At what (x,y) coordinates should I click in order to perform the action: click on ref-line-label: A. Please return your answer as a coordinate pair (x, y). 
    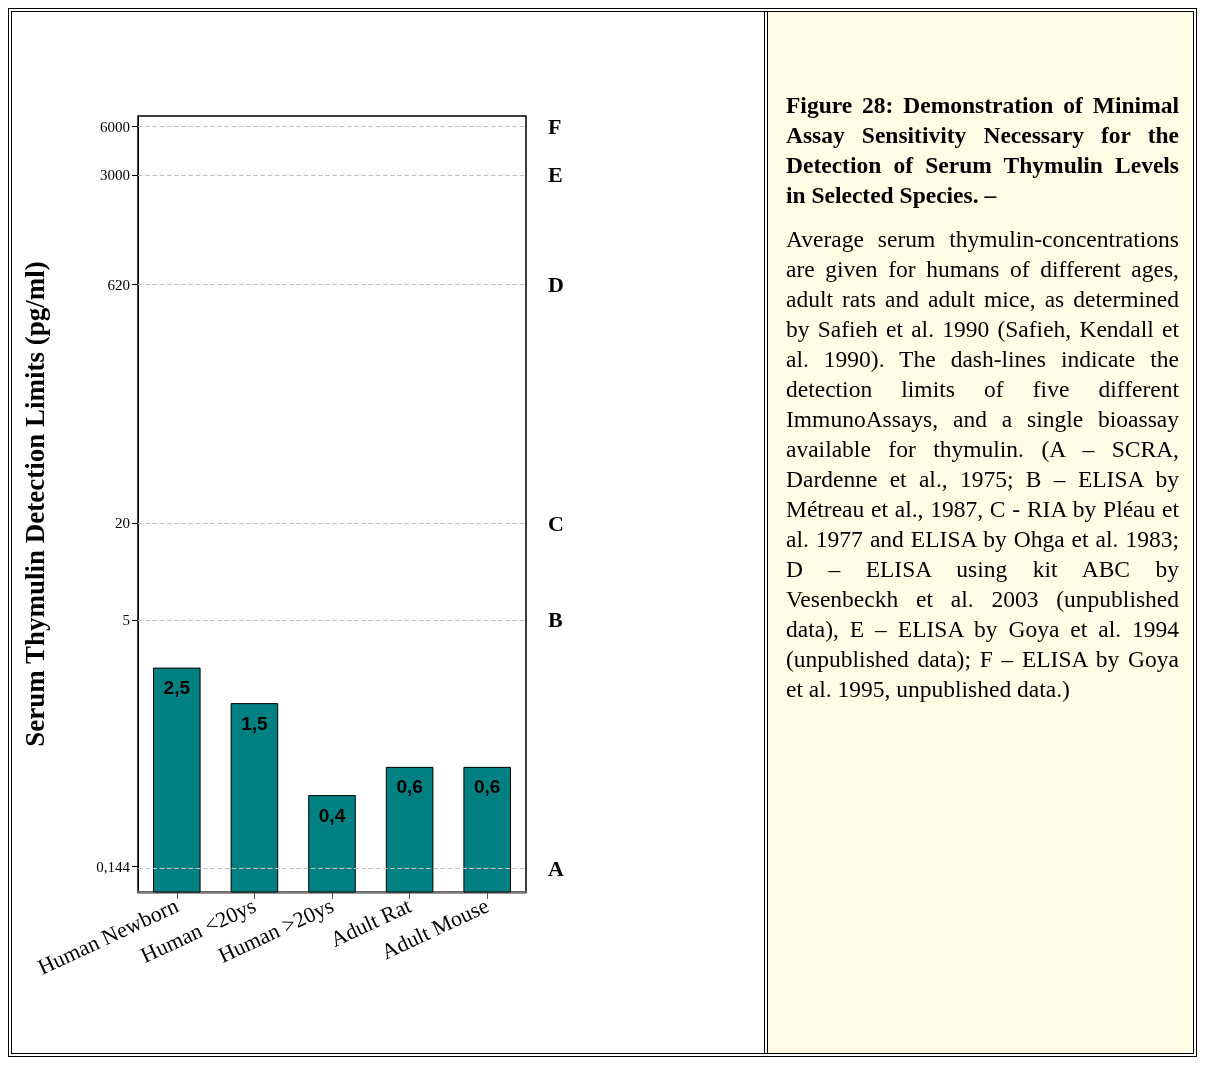
    Looking at the image, I should click on (556, 869).